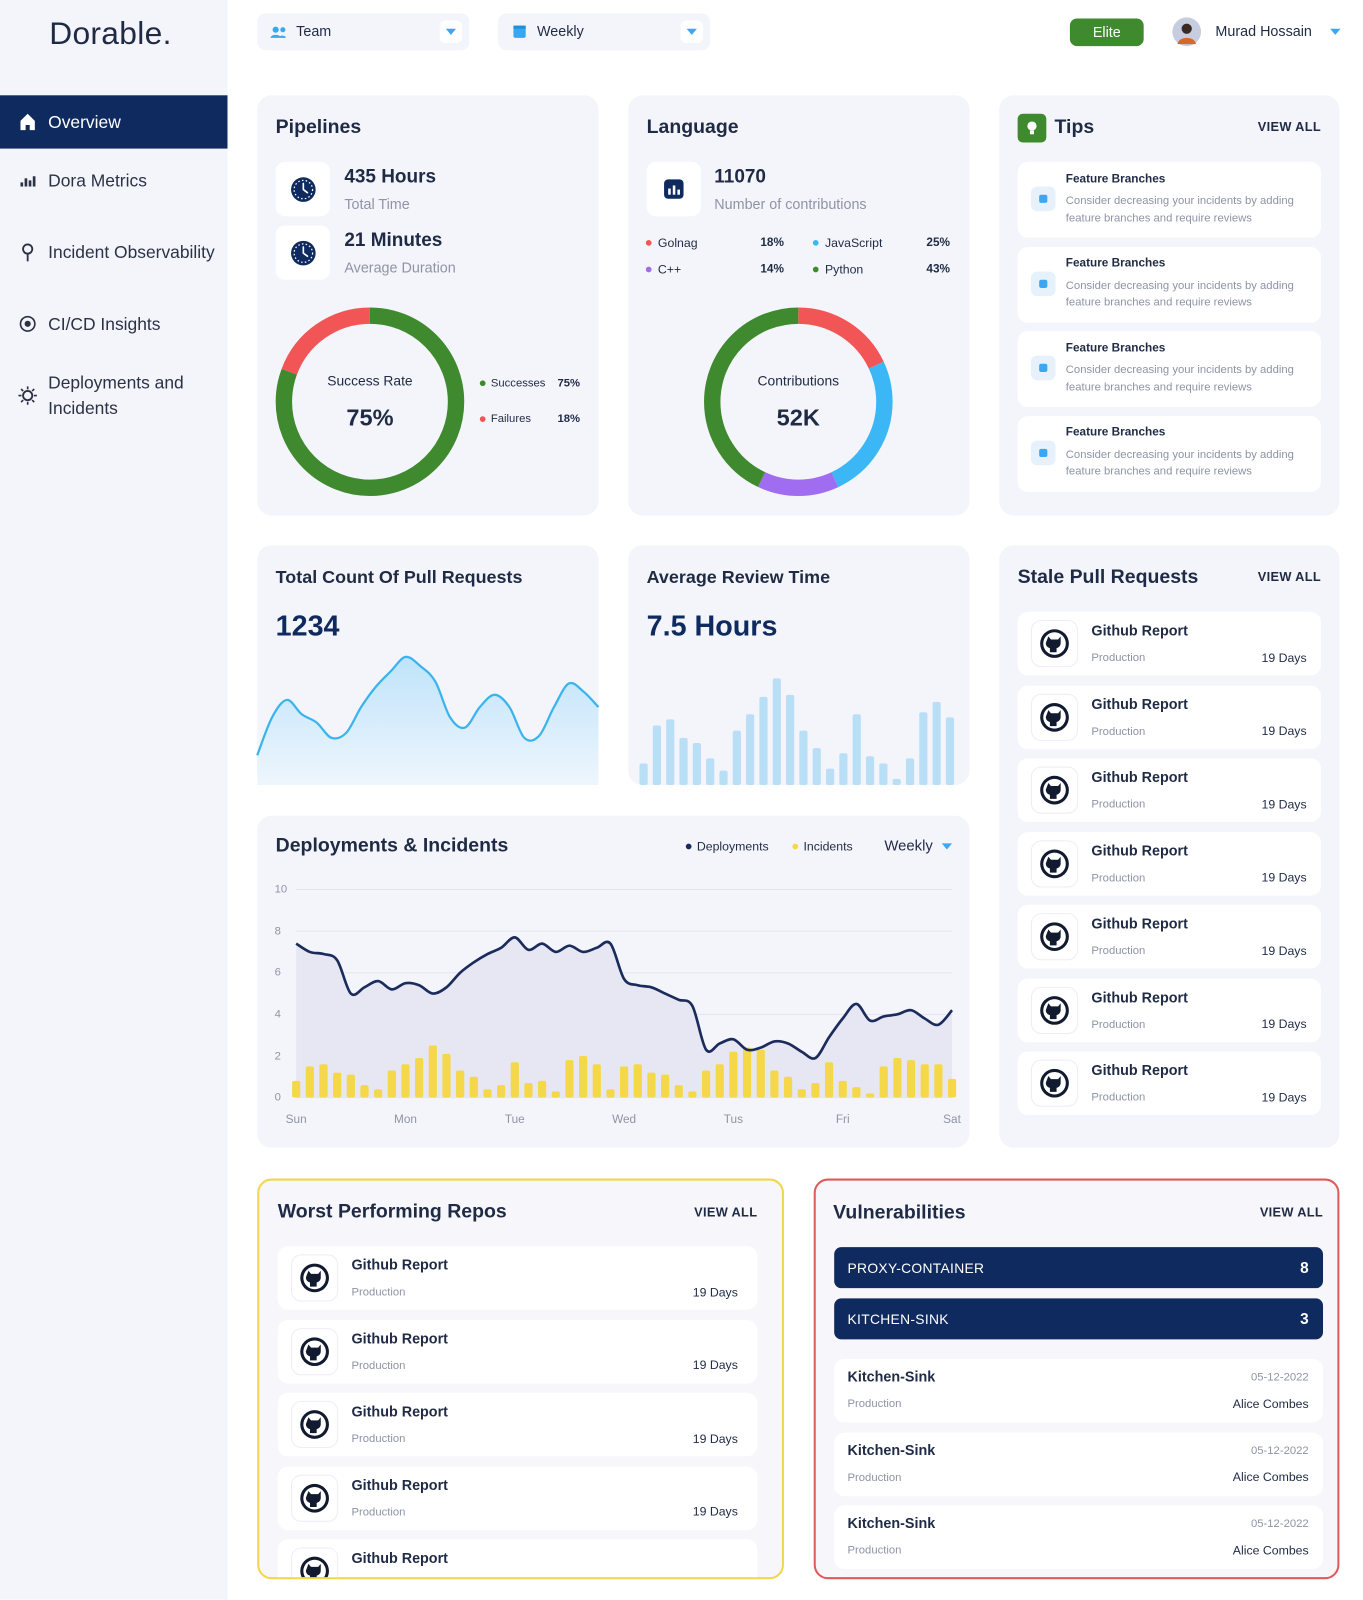  I want to click on nav-item: Deployments and Incidents, so click(116, 396).